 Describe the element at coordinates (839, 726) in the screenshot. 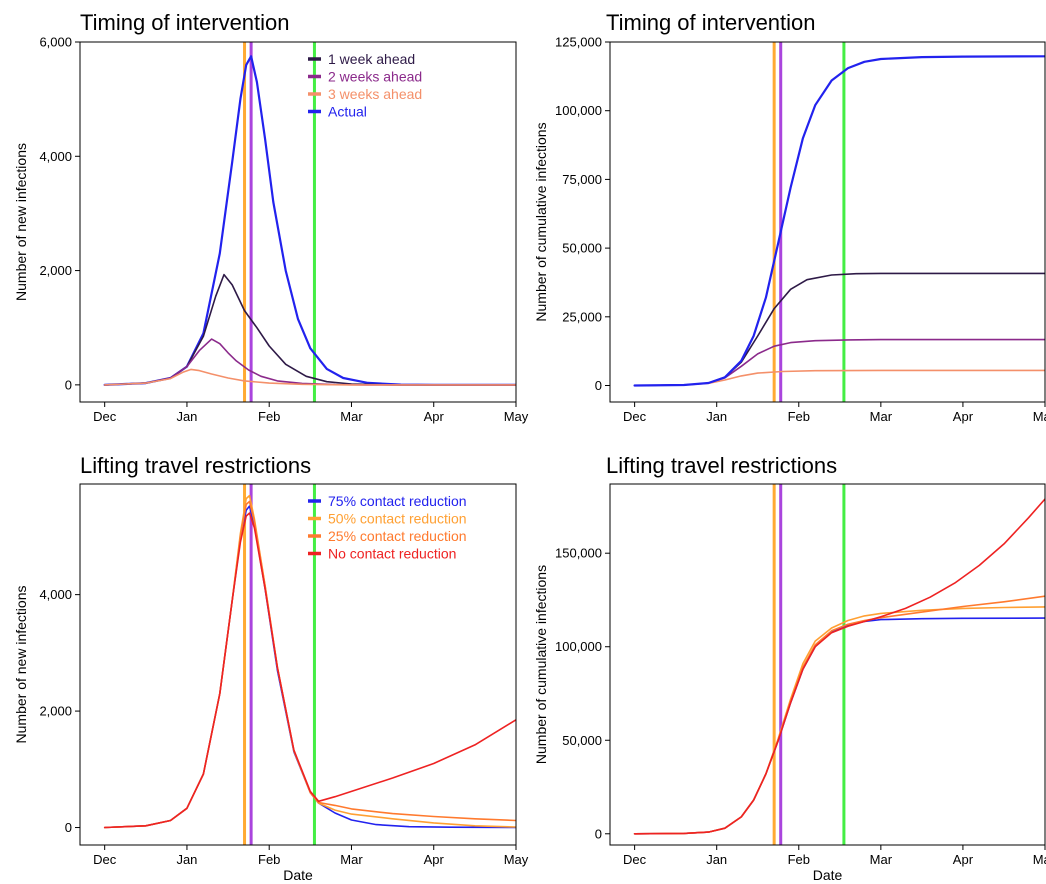

I see `series-line-75-contact-reduction` at that location.